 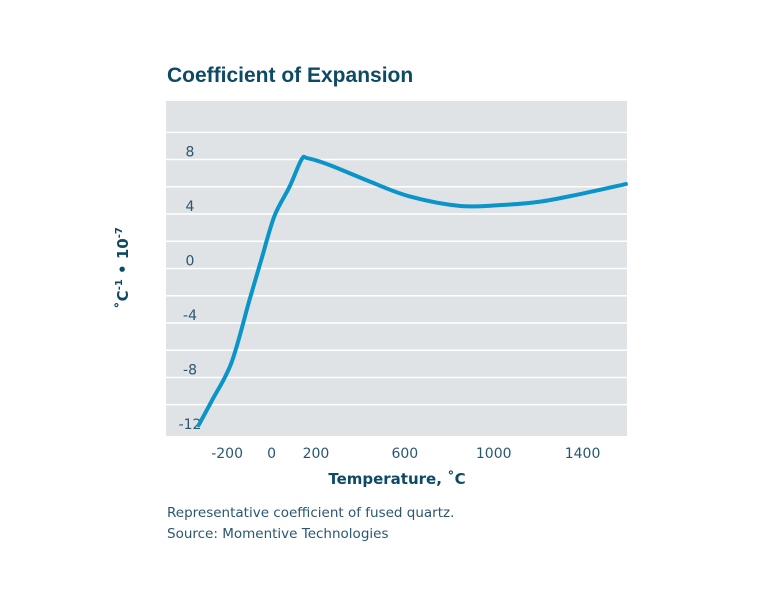 I want to click on y-tick-label: -8, so click(x=190, y=370).